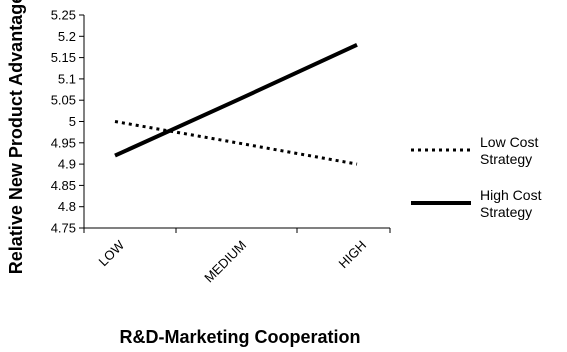 The height and width of the screenshot is (352, 567). What do you see at coordinates (63, 100) in the screenshot?
I see `y-tick-label: 5.05` at bounding box center [63, 100].